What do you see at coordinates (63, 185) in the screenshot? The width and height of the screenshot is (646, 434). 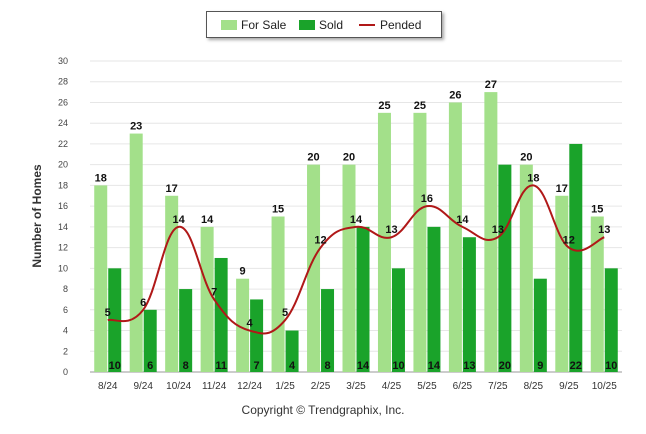 I see `y-tick-label: 18` at bounding box center [63, 185].